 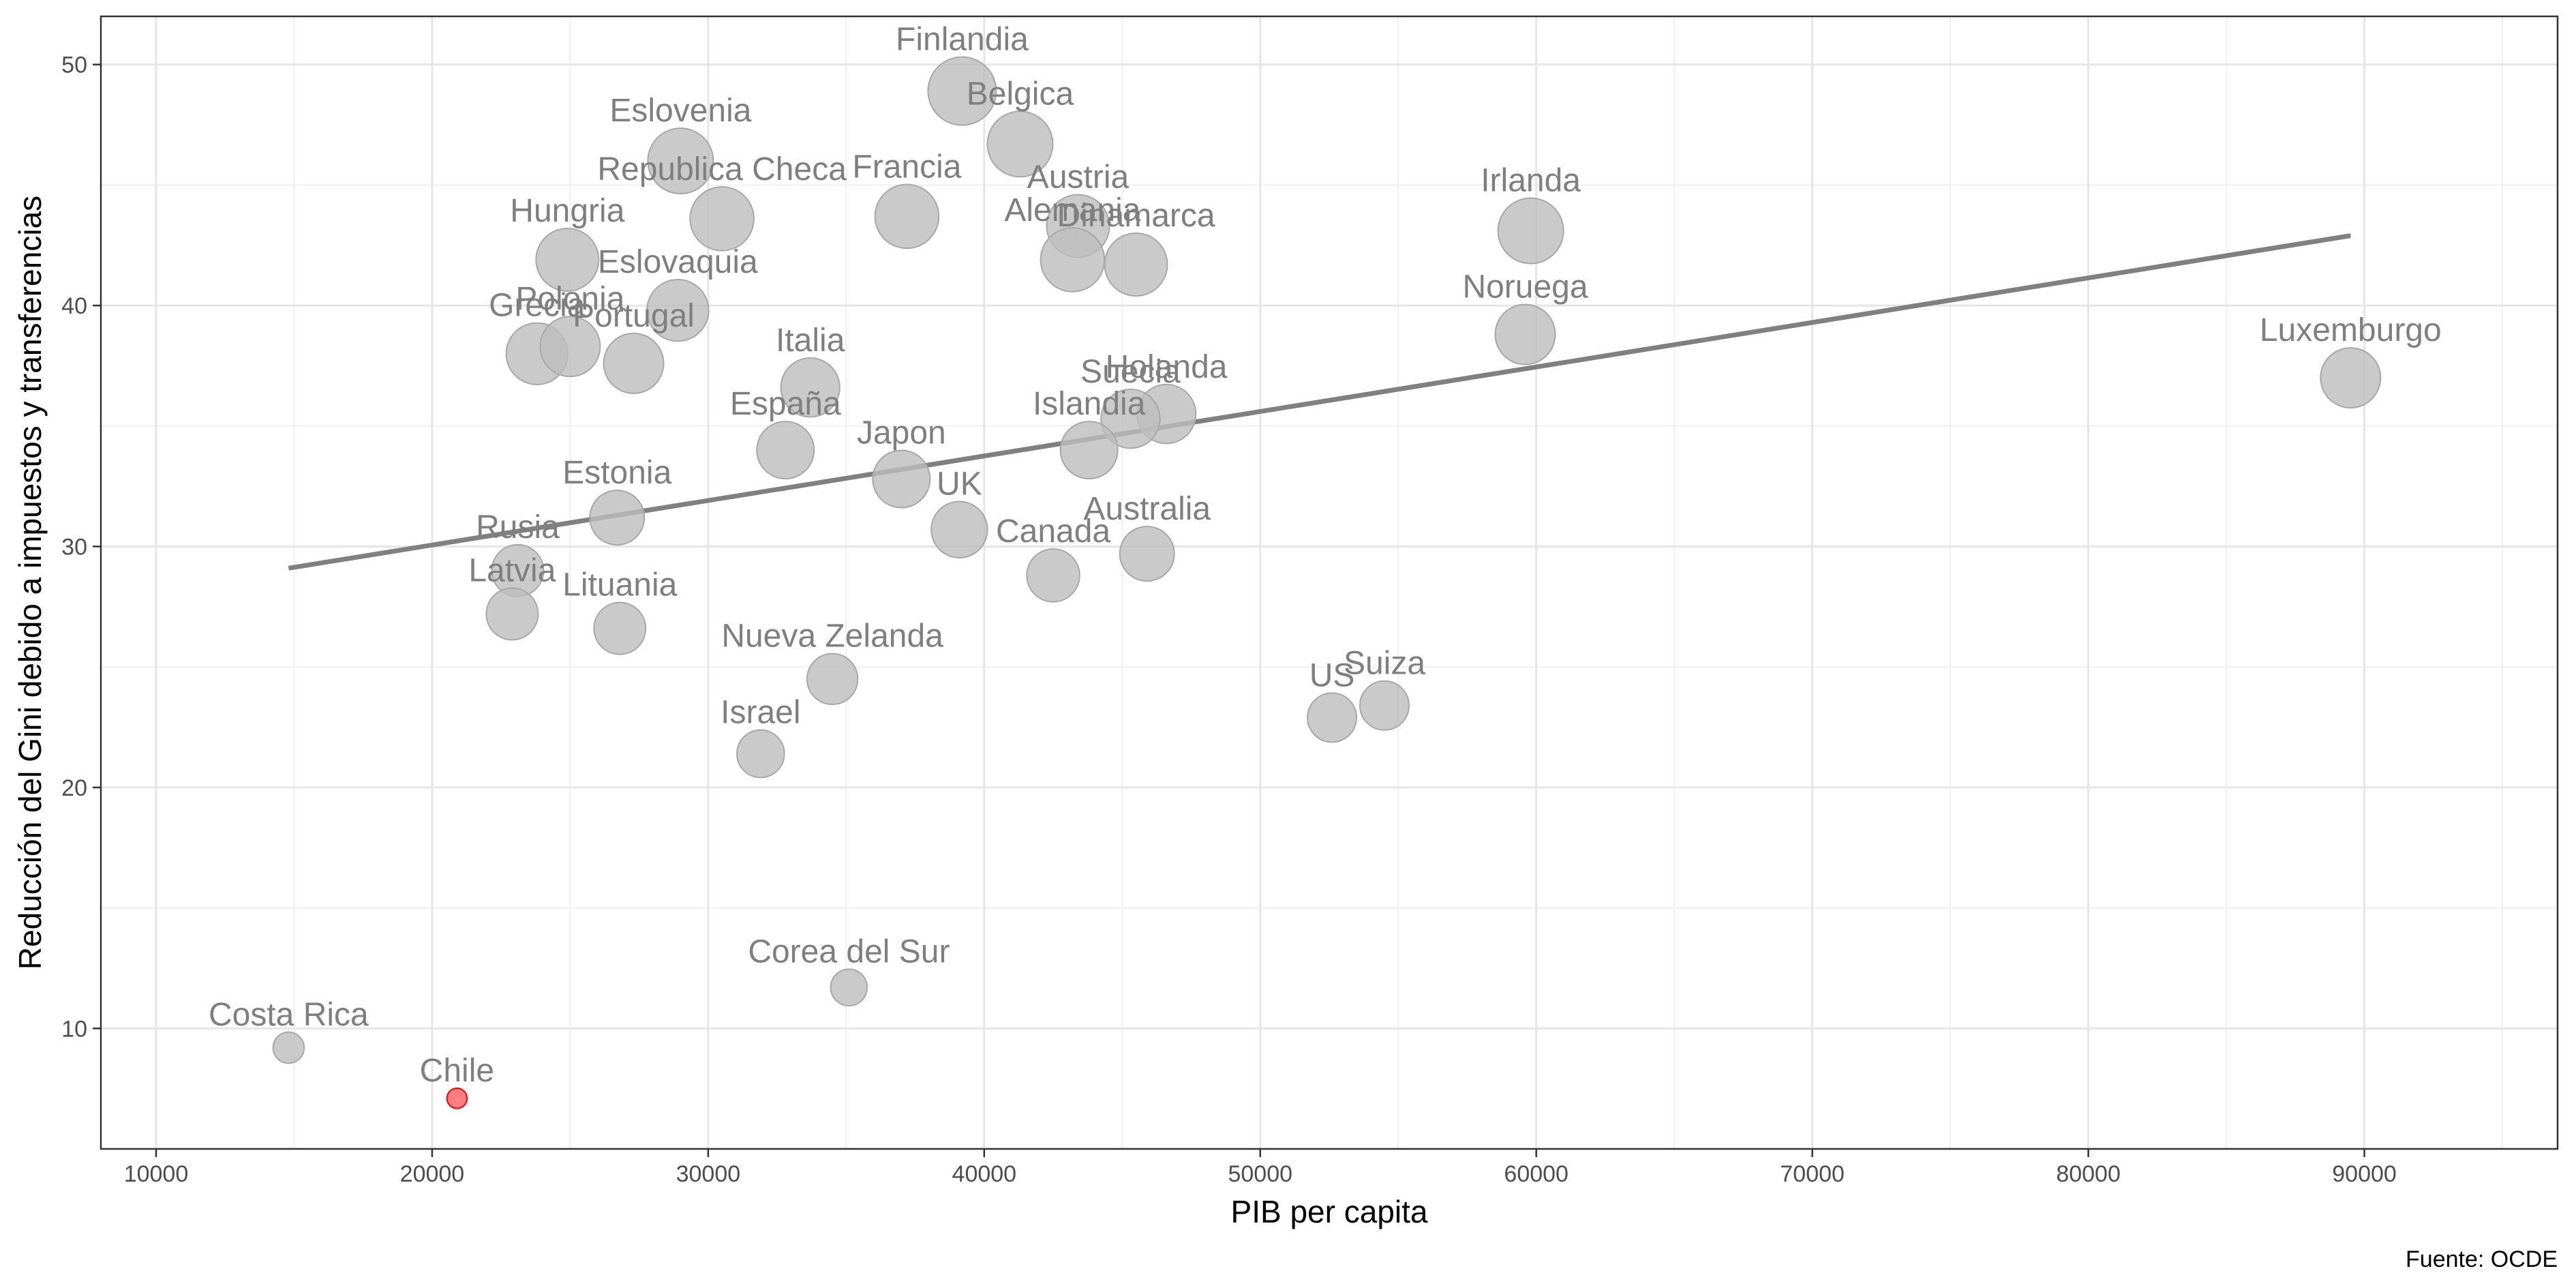 What do you see at coordinates (785, 450) in the screenshot?
I see `data-point-espana` at bounding box center [785, 450].